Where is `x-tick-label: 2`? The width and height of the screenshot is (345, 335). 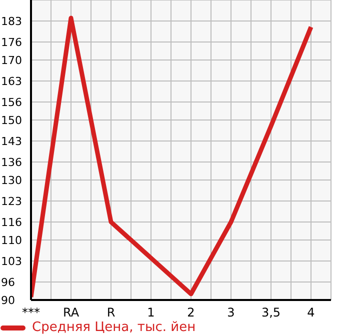
x-tick-label: 2 is located at coordinates (191, 313).